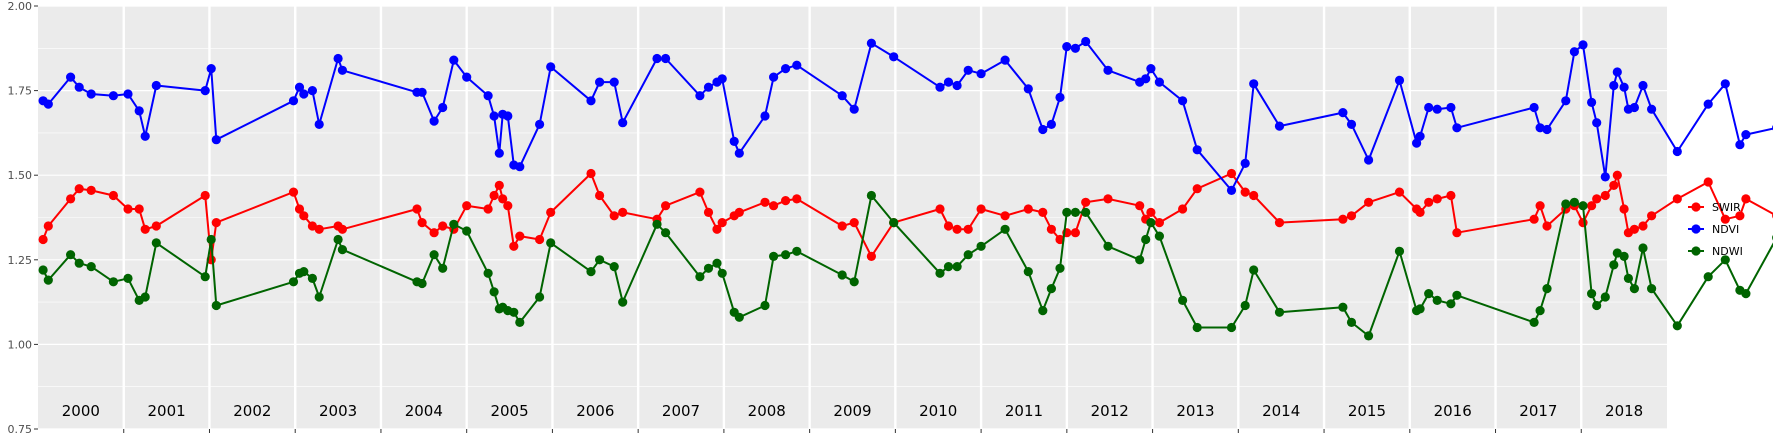 This screenshot has width=1773, height=442. What do you see at coordinates (338, 411) in the screenshot?
I see `year-label: 2003` at bounding box center [338, 411].